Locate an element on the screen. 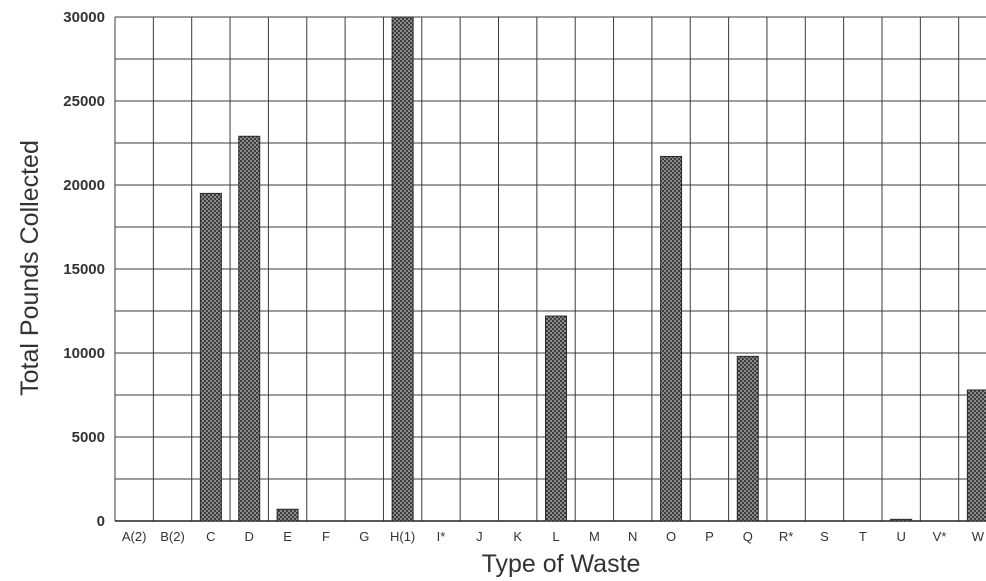 This screenshot has height=581, width=986. y-tick-labels: 0 5000 10000 15000 20000 25000 30000 is located at coordinates (84, 269).